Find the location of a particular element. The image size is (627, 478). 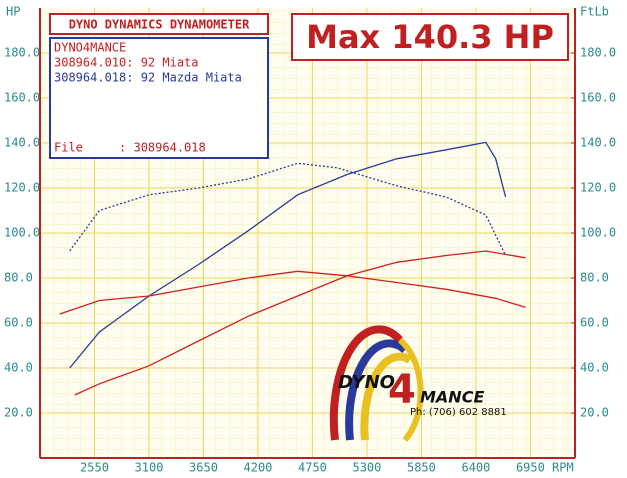

logo-mid: 4 is located at coordinates (402, 390).